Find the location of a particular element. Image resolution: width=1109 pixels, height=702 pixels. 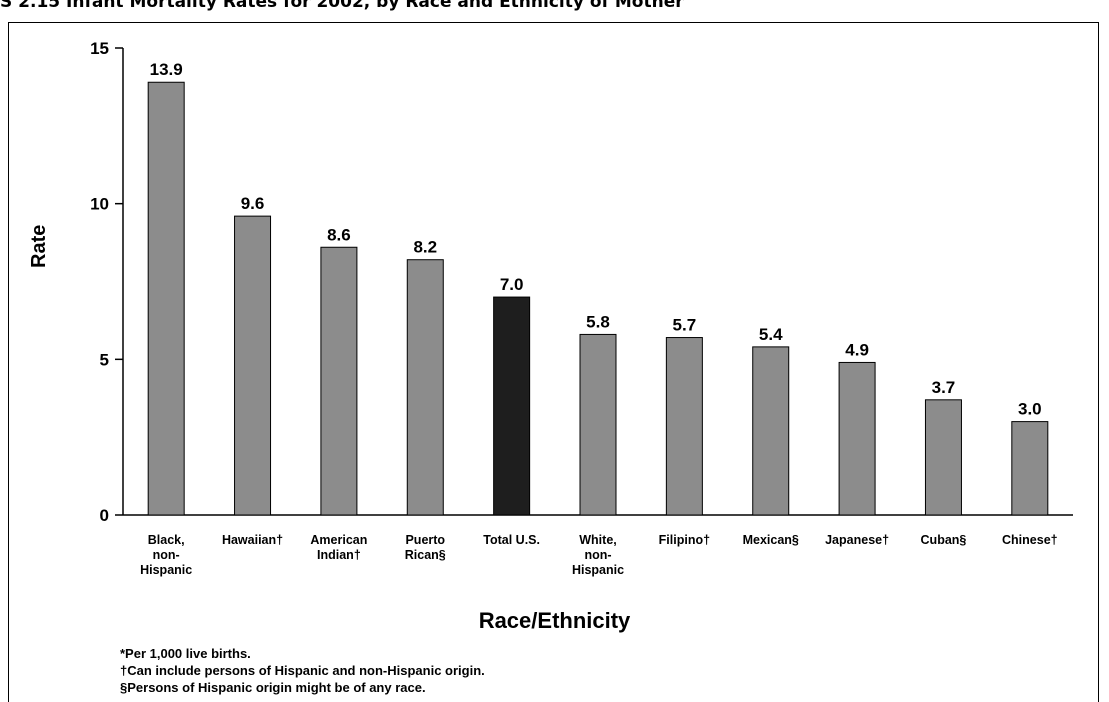

x-tick-label: Black, non- Hispanic is located at coordinates (166, 555).